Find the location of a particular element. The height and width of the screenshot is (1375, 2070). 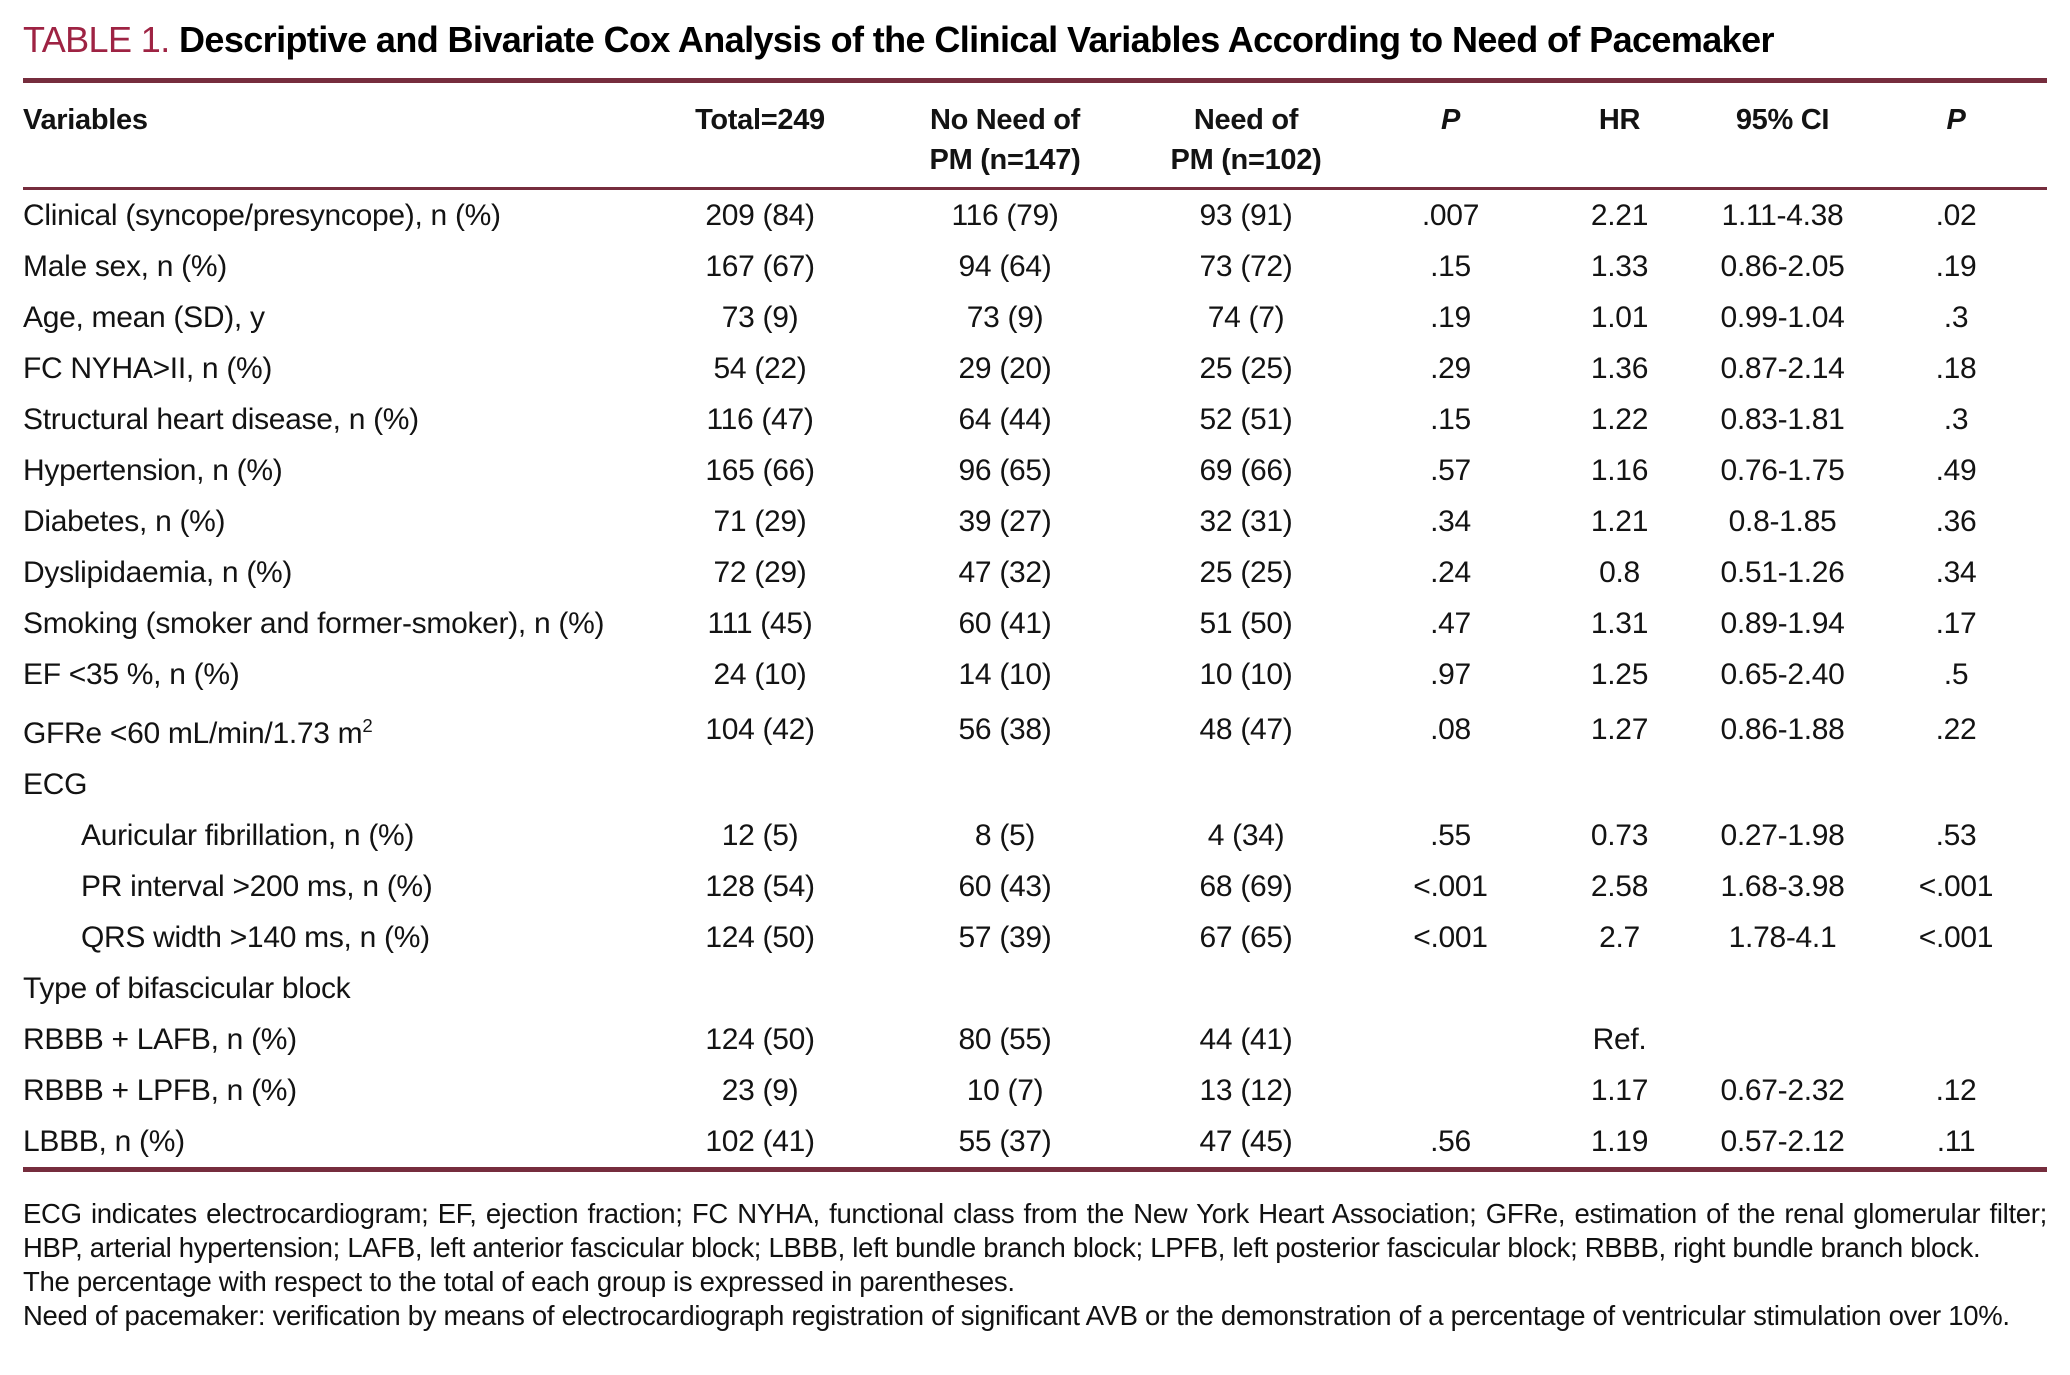

value-cell: .47 is located at coordinates (1450, 623).